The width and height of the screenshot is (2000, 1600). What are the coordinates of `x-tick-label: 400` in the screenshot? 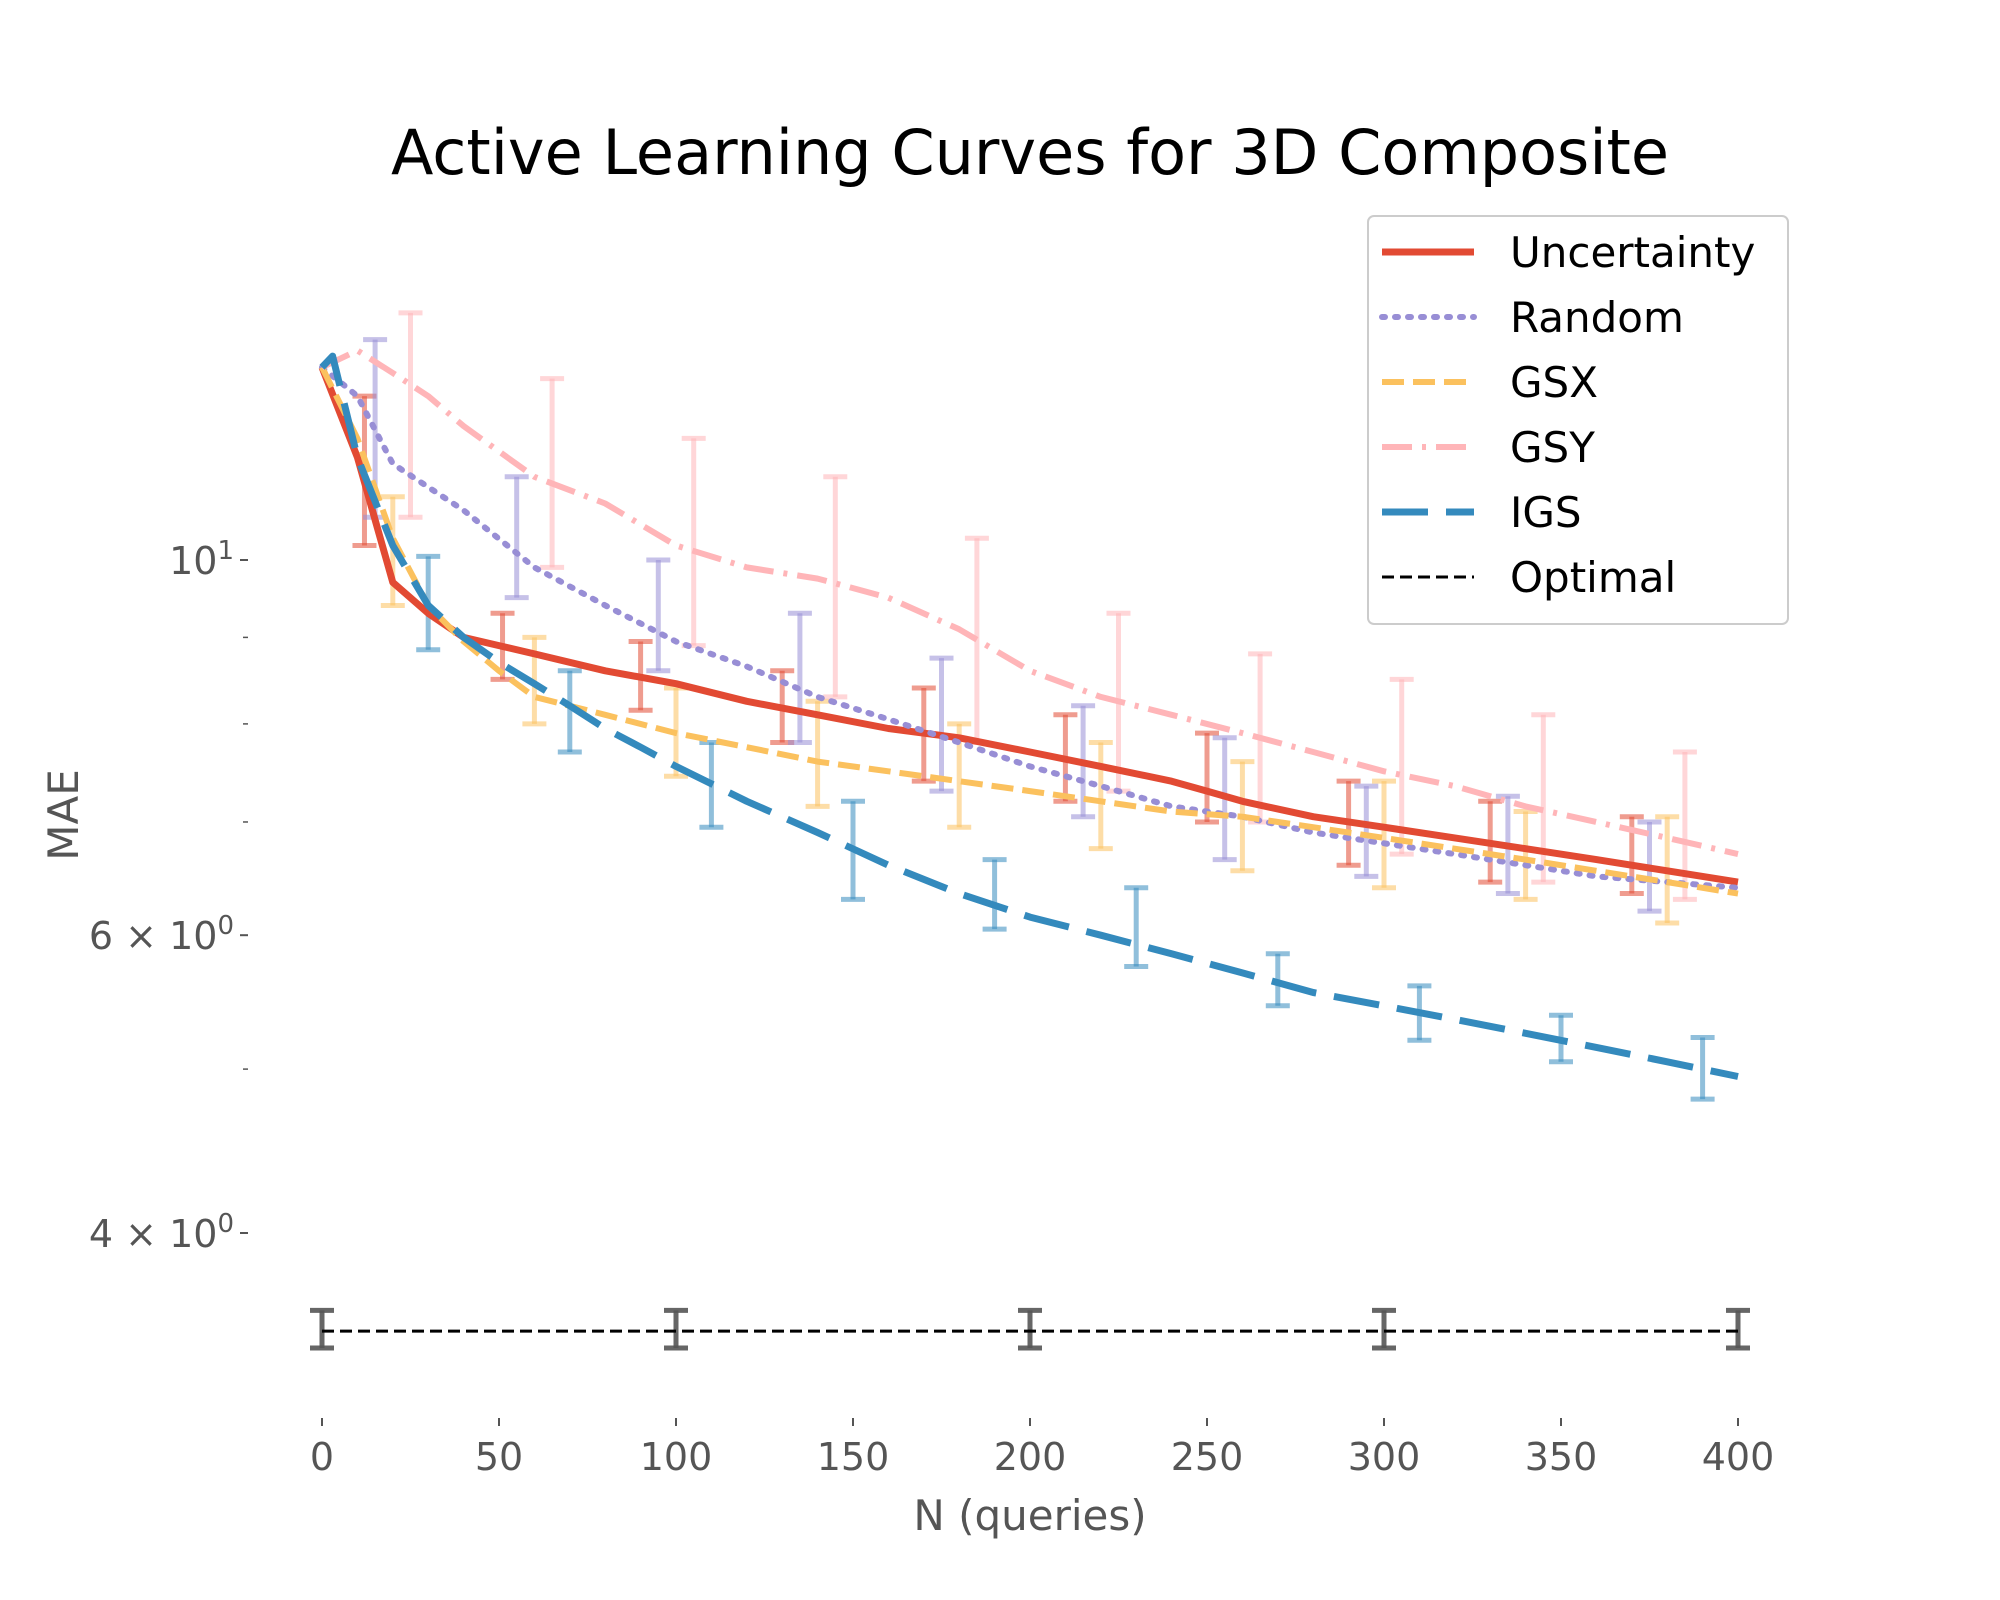 It's located at (1738, 1457).